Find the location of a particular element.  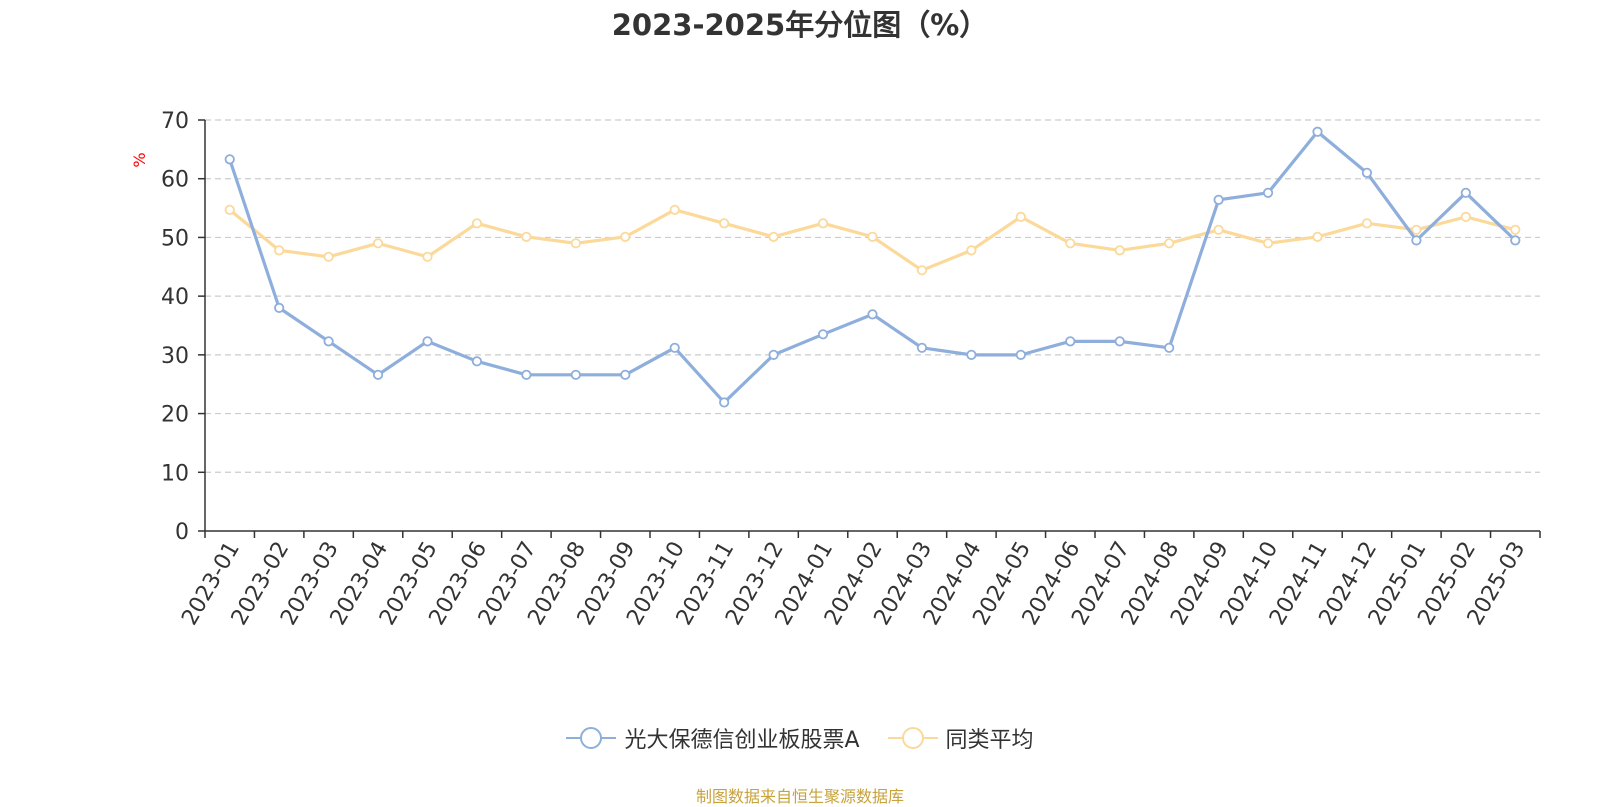

y-tick-label: 20 is located at coordinates (175, 415).